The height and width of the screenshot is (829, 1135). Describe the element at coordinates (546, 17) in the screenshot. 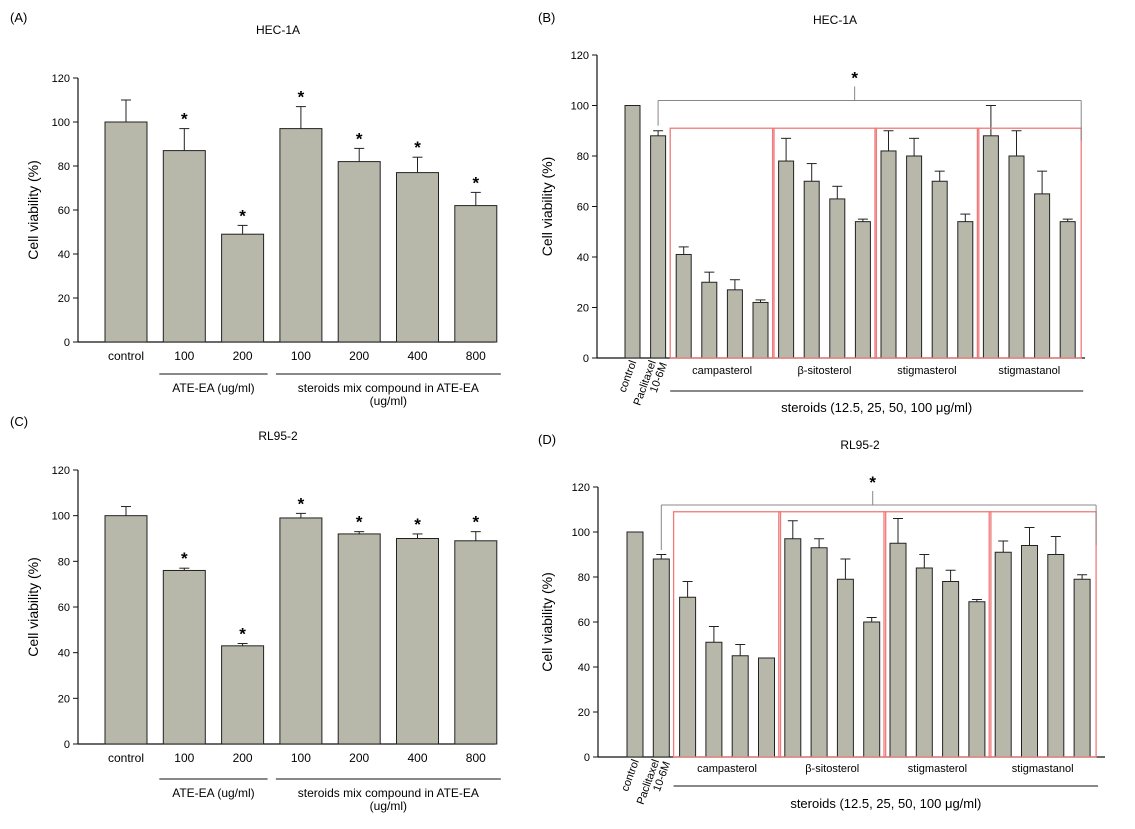

I see `panel-label: (B)` at that location.